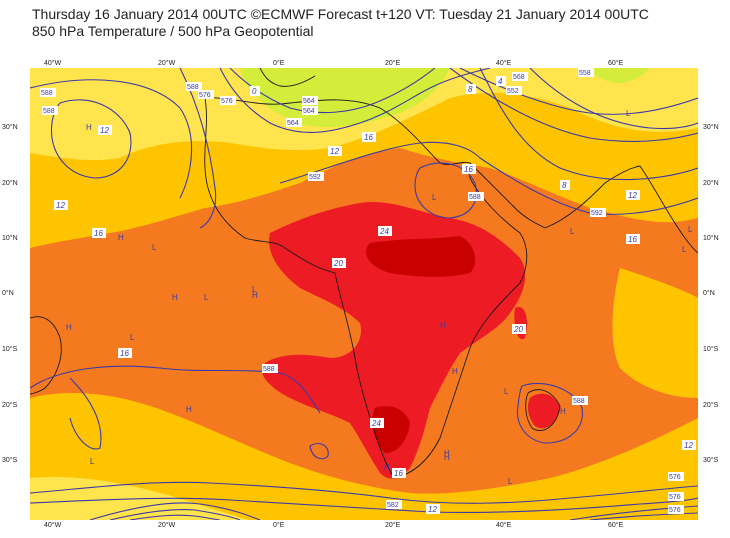  Describe the element at coordinates (10, 127) in the screenshot. I see `lat-label-30n-left: 30°N` at that location.